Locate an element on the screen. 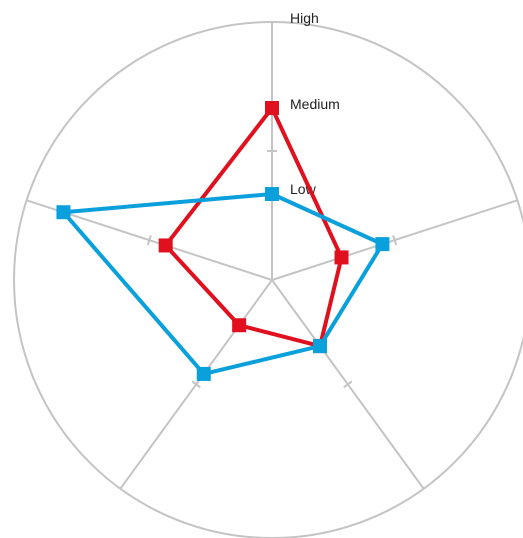 Image resolution: width=523 pixels, height=538 pixels. level-label-medium: Medium is located at coordinates (315, 104).